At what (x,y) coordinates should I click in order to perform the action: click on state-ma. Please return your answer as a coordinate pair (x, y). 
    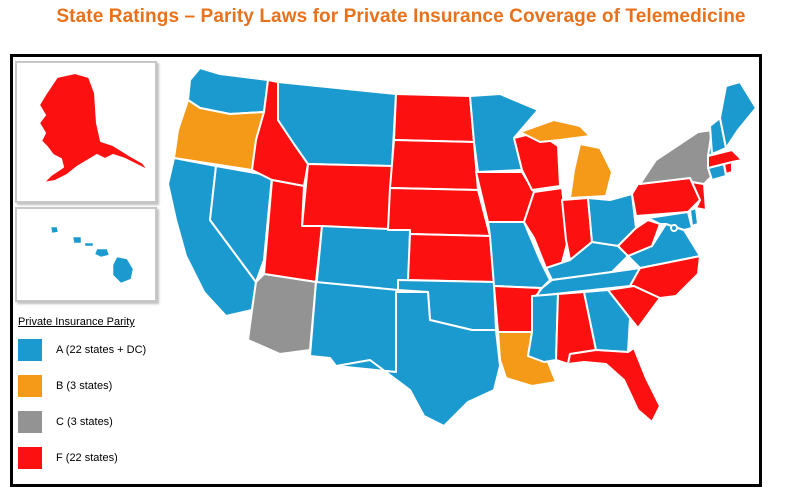
    Looking at the image, I should click on (725, 159).